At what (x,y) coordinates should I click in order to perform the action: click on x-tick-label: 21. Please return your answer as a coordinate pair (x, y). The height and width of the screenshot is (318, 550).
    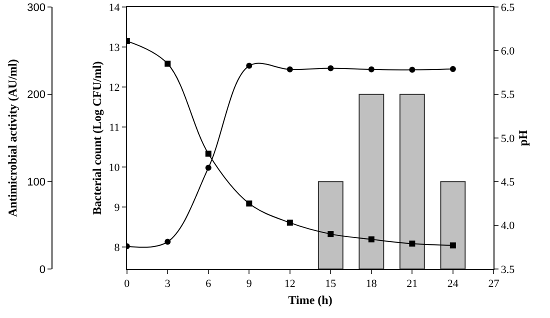
    Looking at the image, I should click on (412, 284).